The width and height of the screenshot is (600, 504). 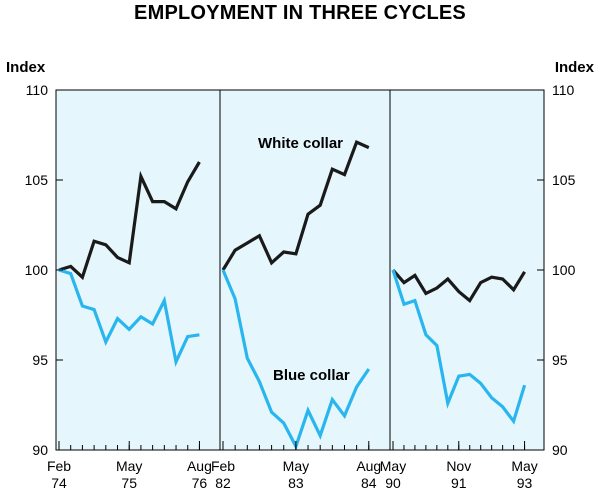 What do you see at coordinates (26, 67) in the screenshot?
I see `y-axis-label-left: Index` at bounding box center [26, 67].